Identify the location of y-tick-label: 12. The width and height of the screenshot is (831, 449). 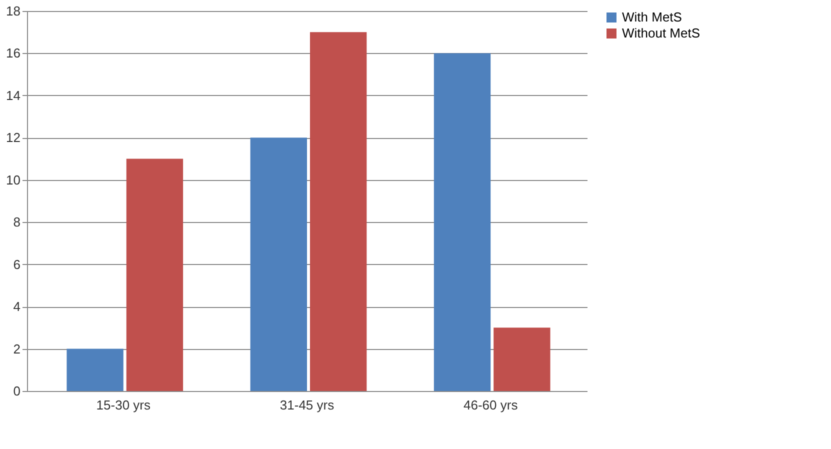
(13, 138).